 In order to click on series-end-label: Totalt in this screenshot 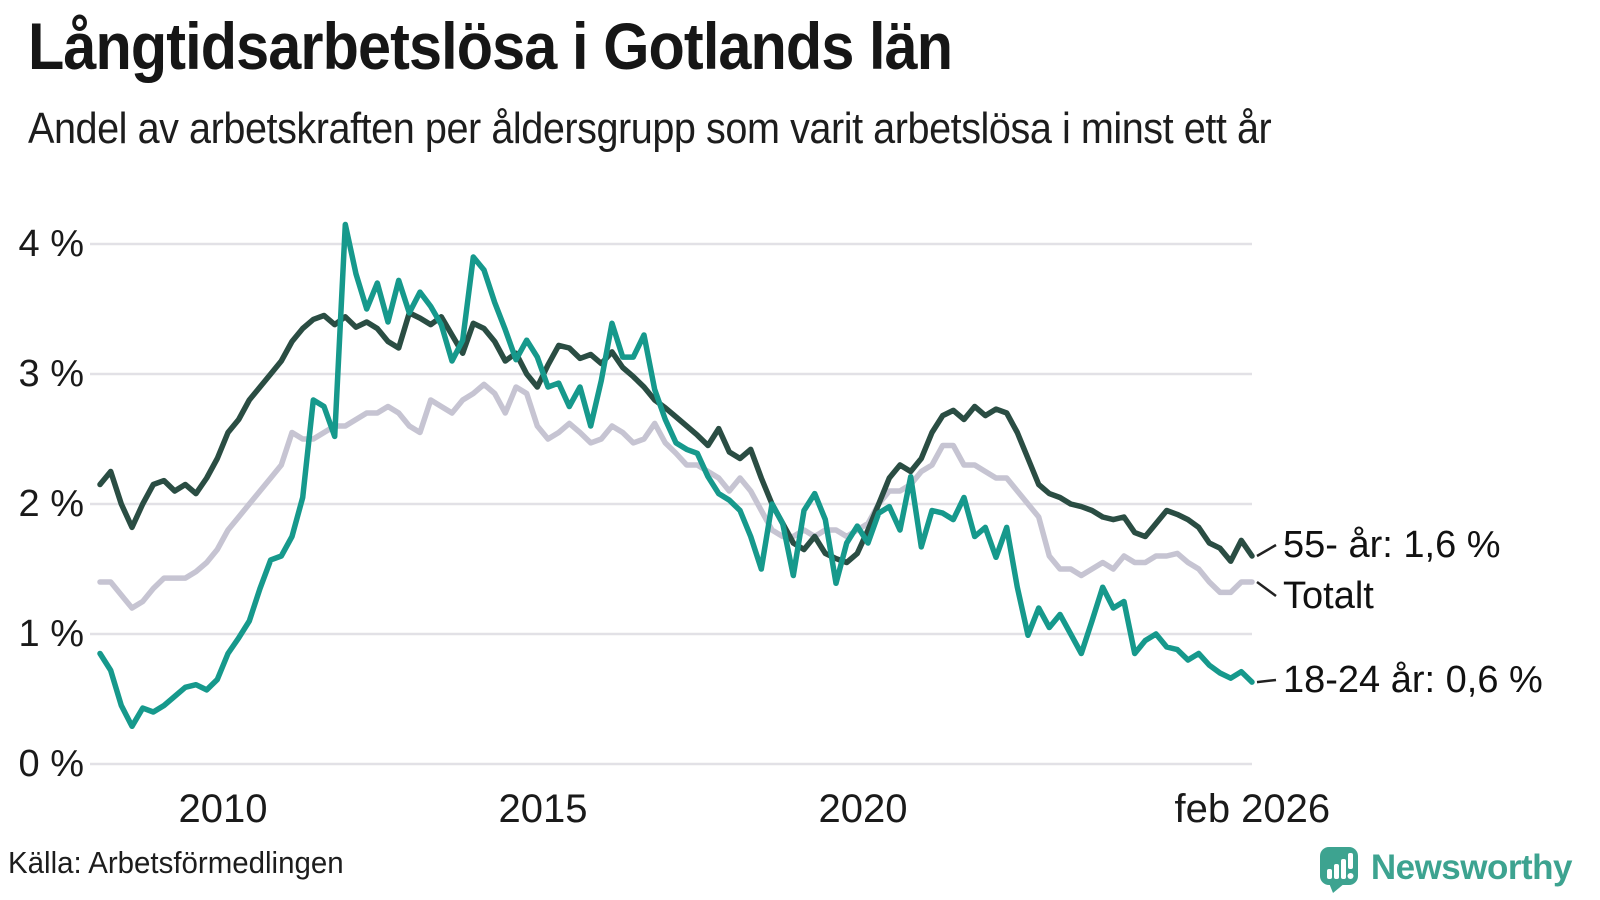, I will do `click(1328, 596)`.